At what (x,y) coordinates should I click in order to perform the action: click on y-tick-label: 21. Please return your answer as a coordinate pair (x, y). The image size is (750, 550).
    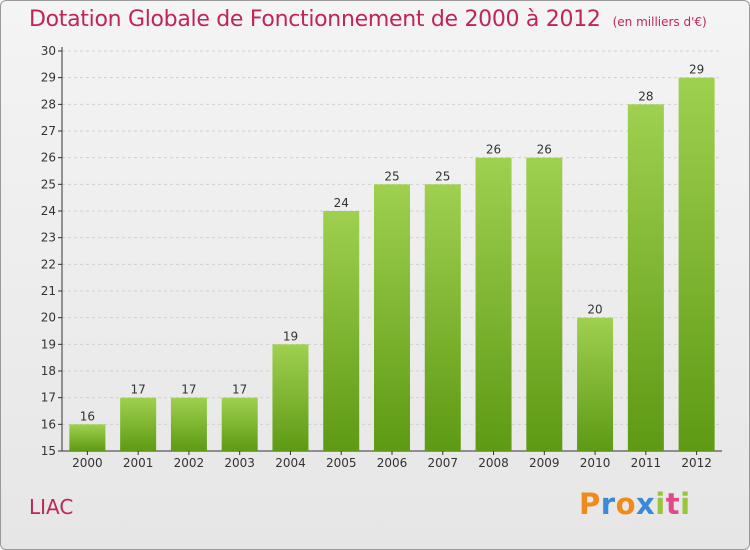
    Looking at the image, I should click on (48, 291).